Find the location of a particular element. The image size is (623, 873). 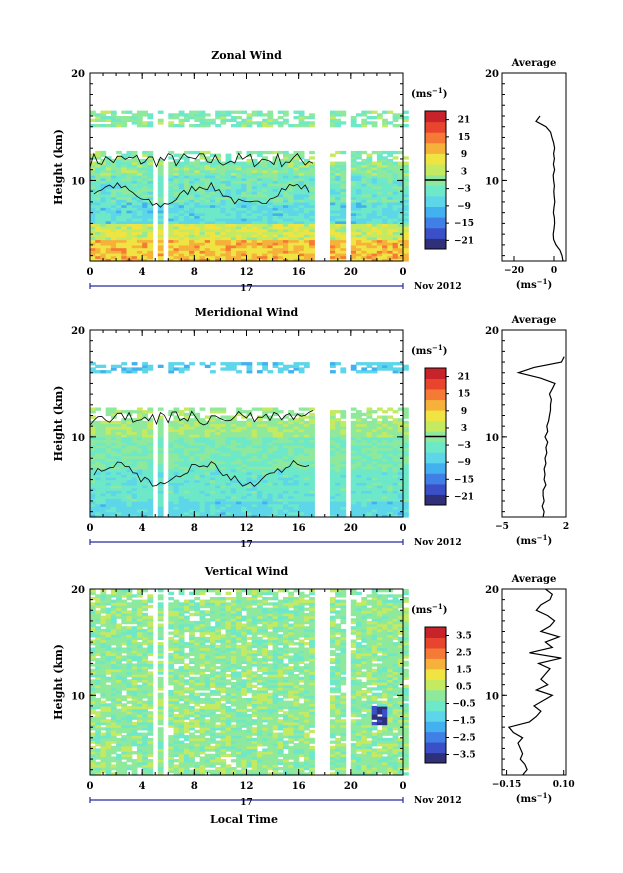

x-tick-label: 20 is located at coordinates (351, 272).